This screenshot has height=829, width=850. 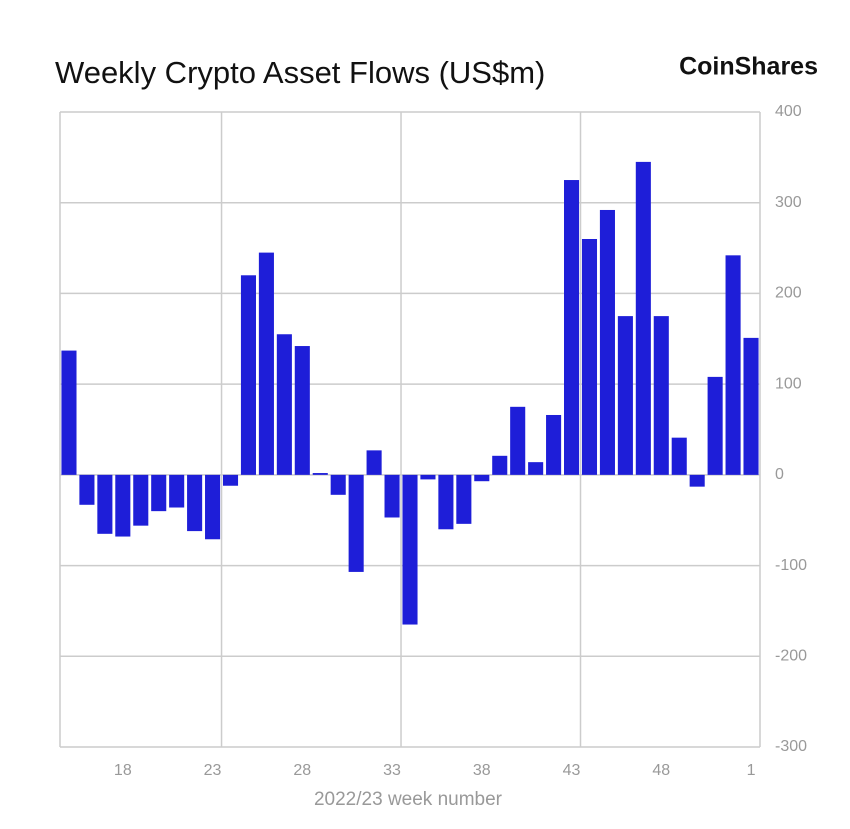 I want to click on y-tick-label: 200, so click(x=788, y=293).